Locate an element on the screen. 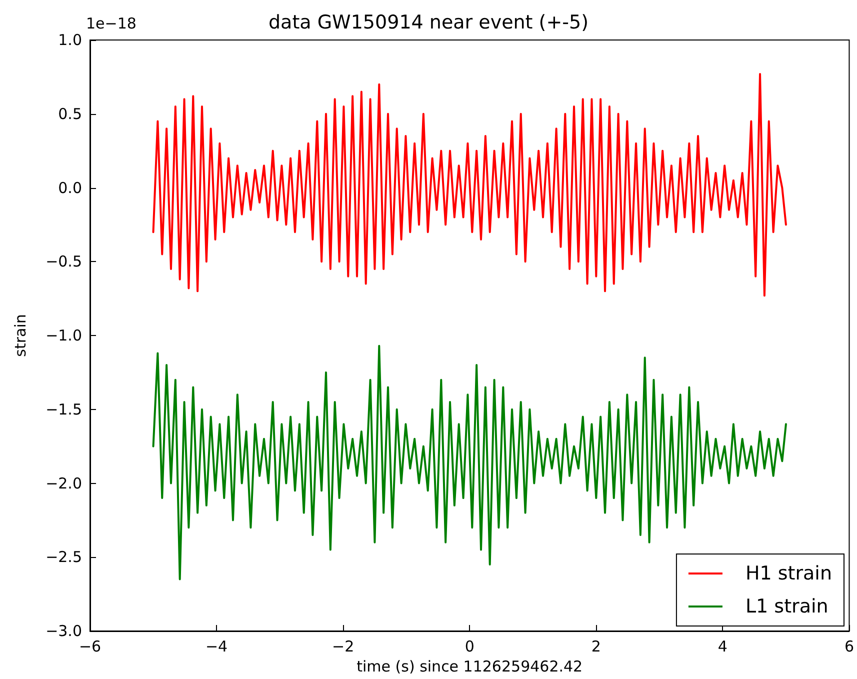 The width and height of the screenshot is (857, 679). x-axis-title: time (s) since 1126259462.42 is located at coordinates (469, 667).